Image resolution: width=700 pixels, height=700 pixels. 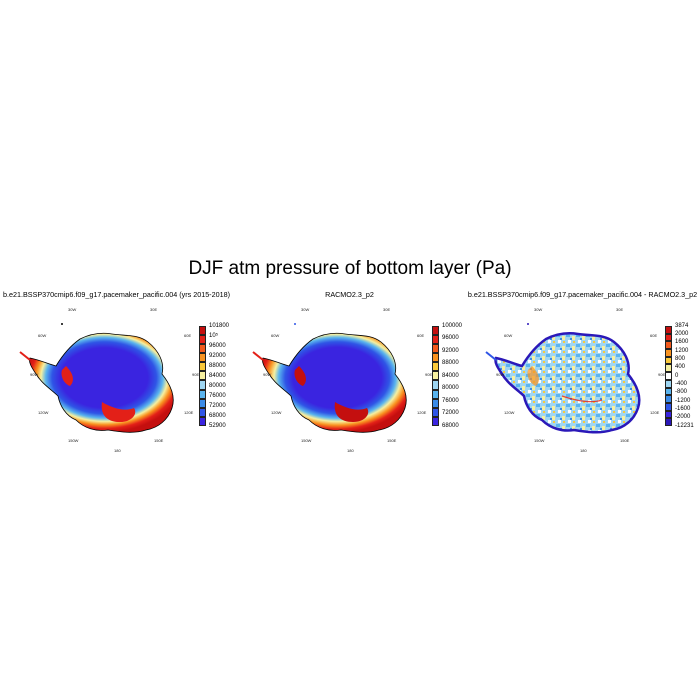 I want to click on colorbar-tick-label: 3874, so click(x=682, y=325).